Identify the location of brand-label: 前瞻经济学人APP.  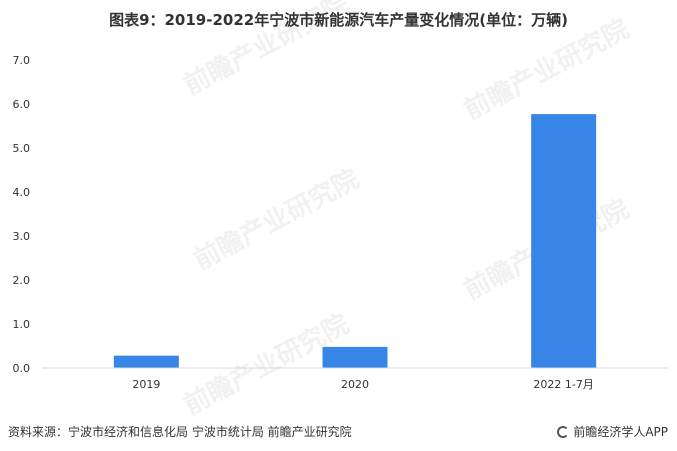
(612, 431).